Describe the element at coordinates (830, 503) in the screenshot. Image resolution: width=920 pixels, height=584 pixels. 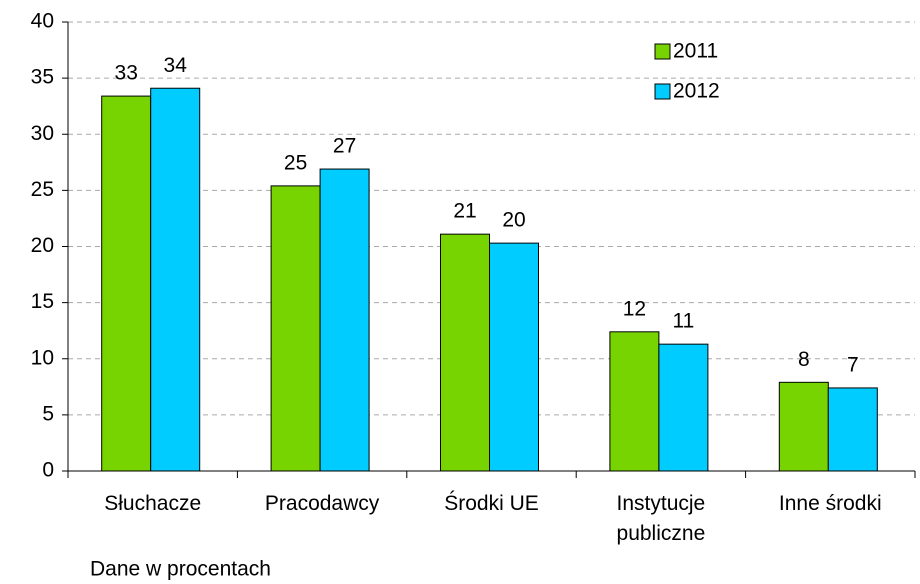
I see `x-tick-label: Inne środki` at that location.